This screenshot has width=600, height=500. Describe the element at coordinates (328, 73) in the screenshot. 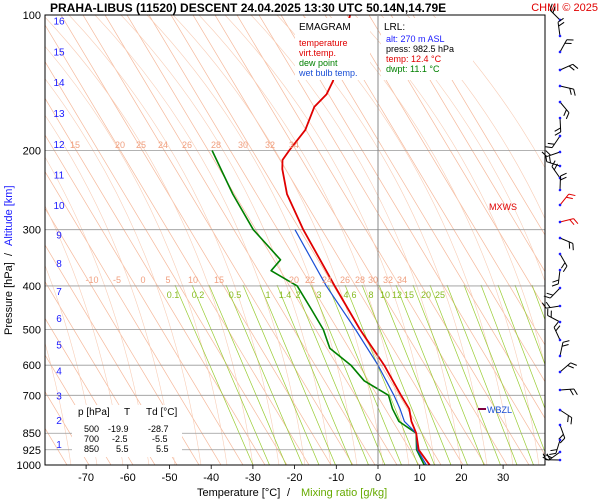

I see `legend-item-wet-bulb: wet bulb temp.` at that location.